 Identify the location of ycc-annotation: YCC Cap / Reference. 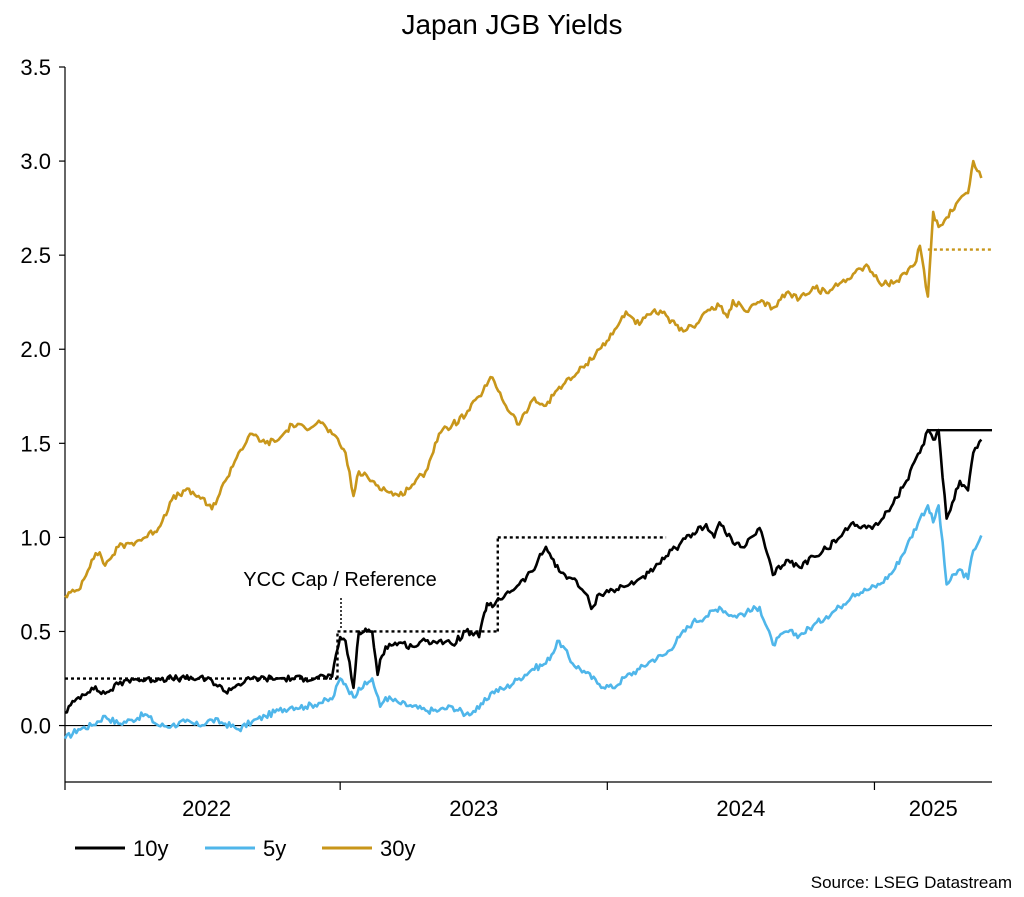
(339, 580).